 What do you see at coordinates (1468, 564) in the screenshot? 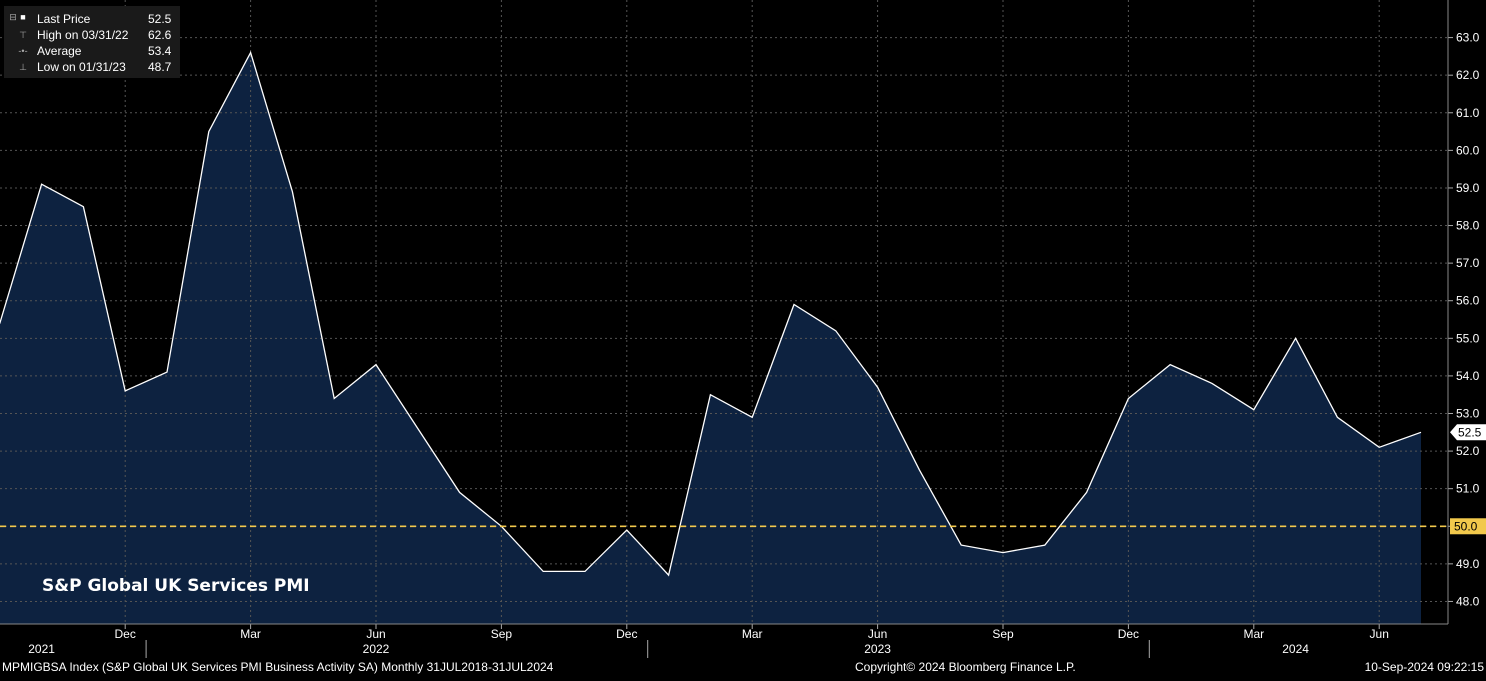
I see `y-tick-label: 49.0` at bounding box center [1468, 564].